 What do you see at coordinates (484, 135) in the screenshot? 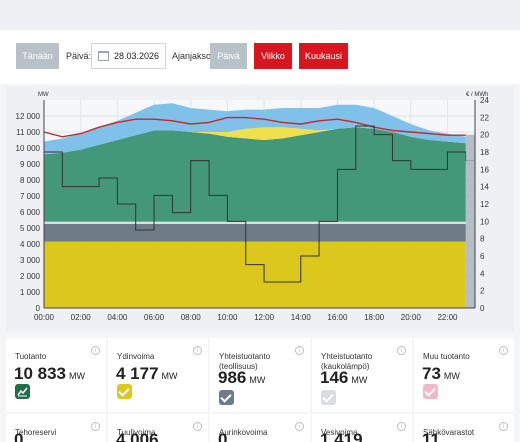
I see `y2-tick-label: 20` at bounding box center [484, 135].